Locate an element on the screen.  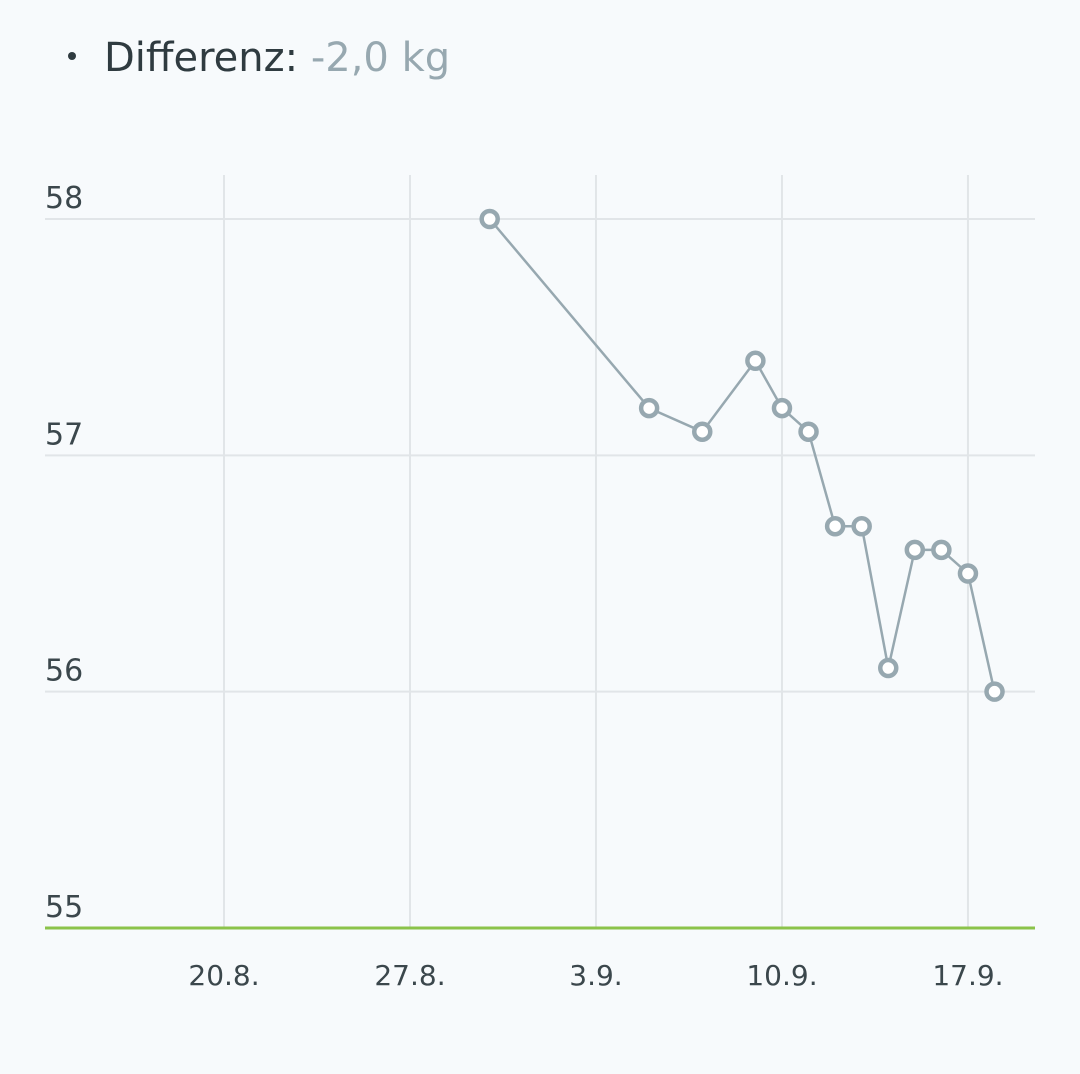
y-tick-label: 55 is located at coordinates (64, 907).